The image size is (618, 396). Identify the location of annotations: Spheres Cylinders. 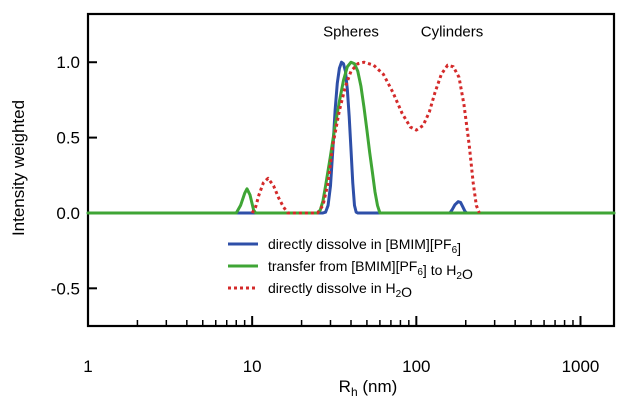
(403, 32).